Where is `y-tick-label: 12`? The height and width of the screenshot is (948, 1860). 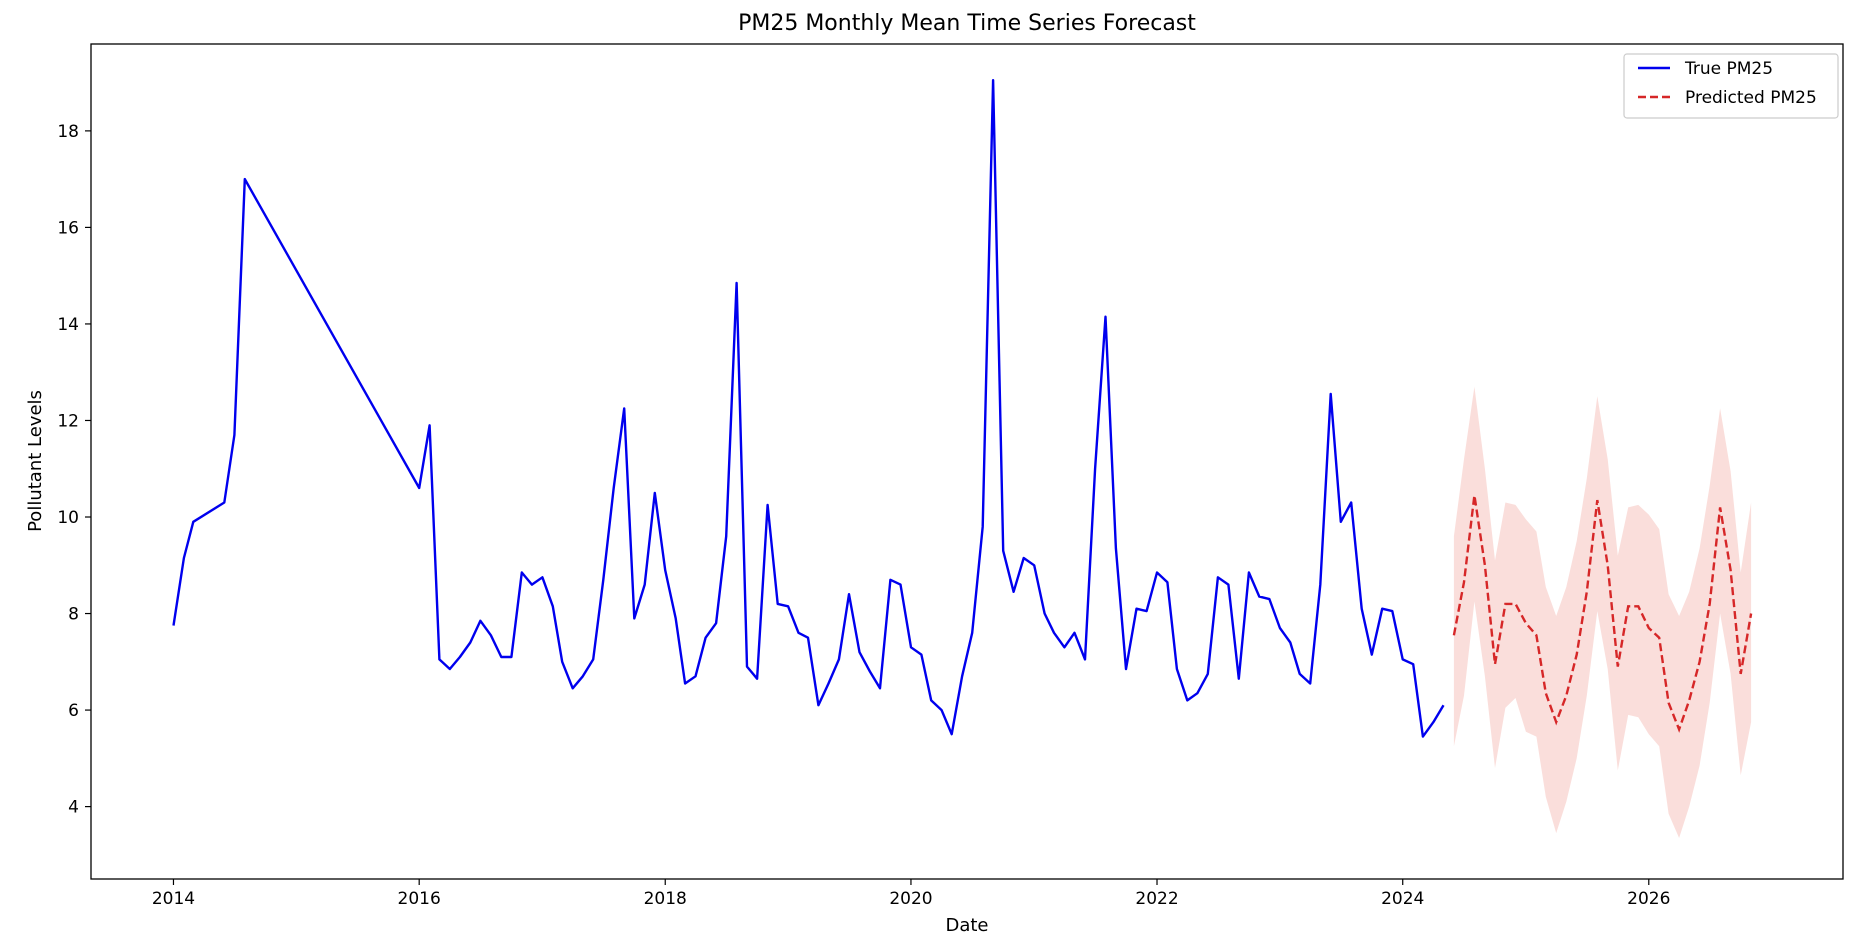 y-tick-label: 12 is located at coordinates (68, 421).